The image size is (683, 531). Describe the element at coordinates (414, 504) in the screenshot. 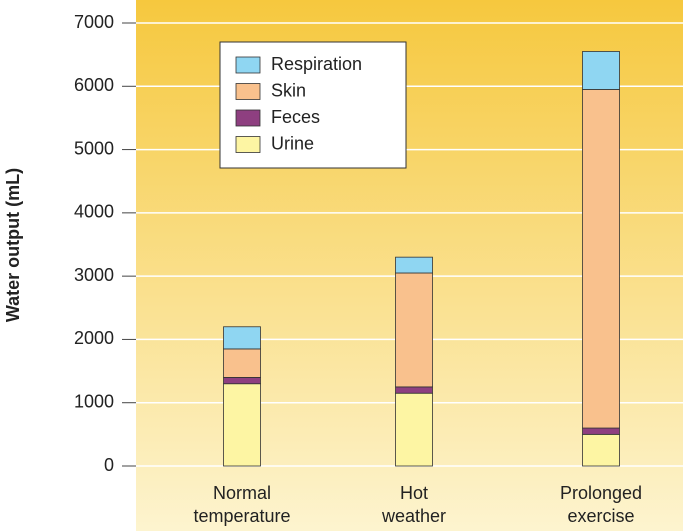

I see `x-tick-label: Hot weather` at that location.